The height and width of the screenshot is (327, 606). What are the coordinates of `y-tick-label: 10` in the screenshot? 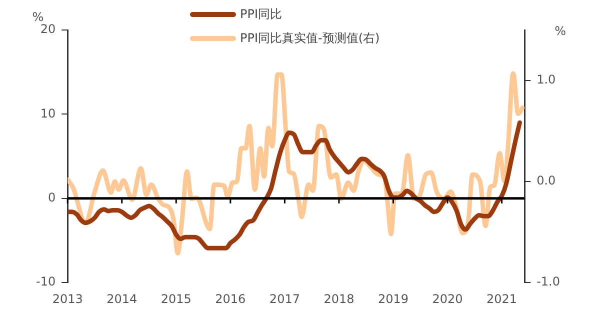 It's located at (48, 113).